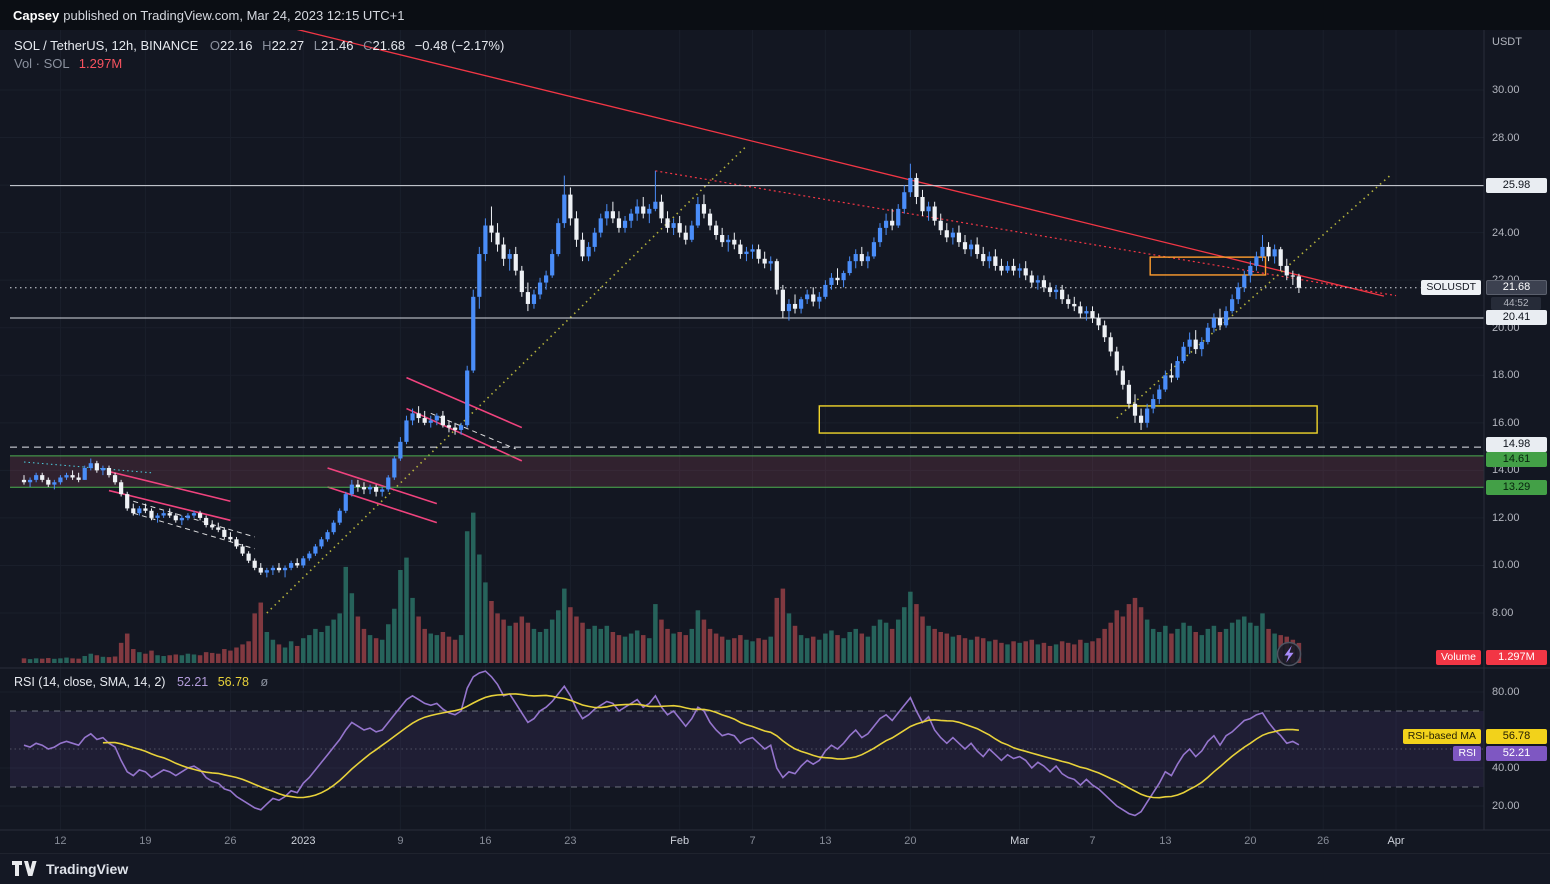 The height and width of the screenshot is (884, 1550). I want to click on price-tick: 24.00, so click(1506, 232).